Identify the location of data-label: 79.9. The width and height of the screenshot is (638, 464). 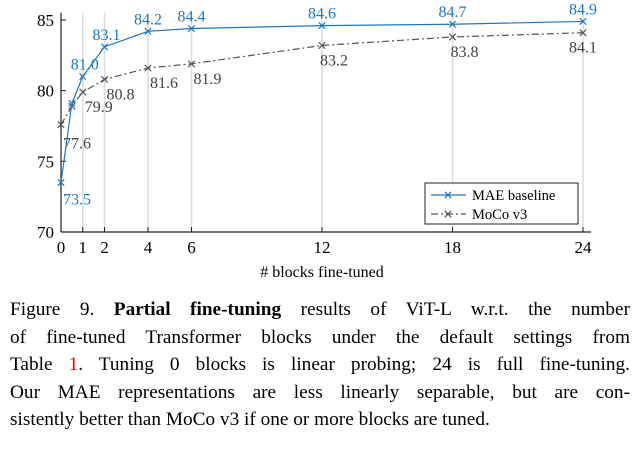
(99, 107).